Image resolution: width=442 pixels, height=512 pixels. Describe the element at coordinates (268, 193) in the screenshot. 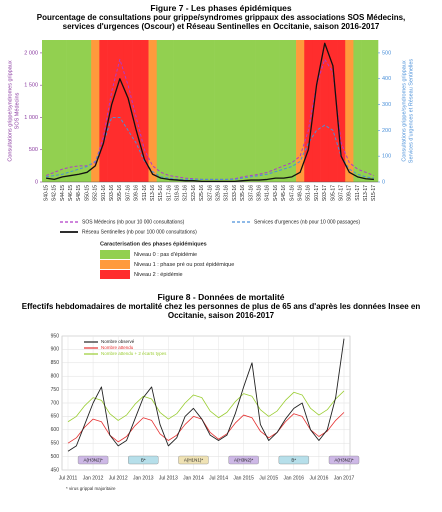

I see `x-tick-label: S41-16` at that location.